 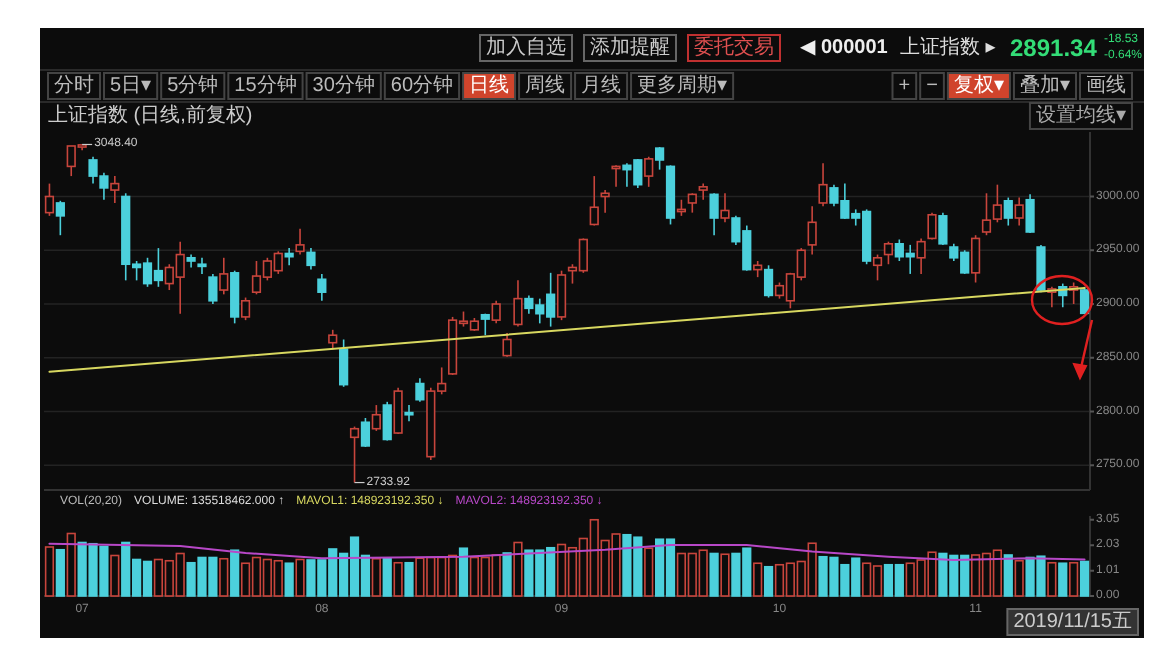 I want to click on text: 更多周期▾, so click(x=682, y=85).